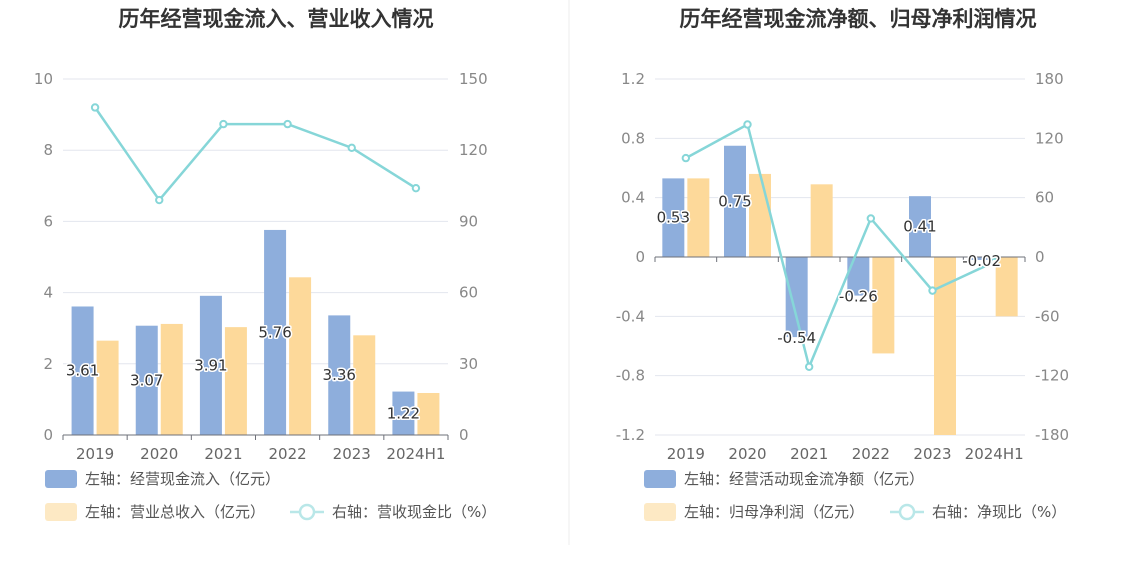 Image resolution: width=1134 pixels, height=582 pixels. Describe the element at coordinates (673, 218) in the screenshot. I see `data-label: 0.53` at that location.